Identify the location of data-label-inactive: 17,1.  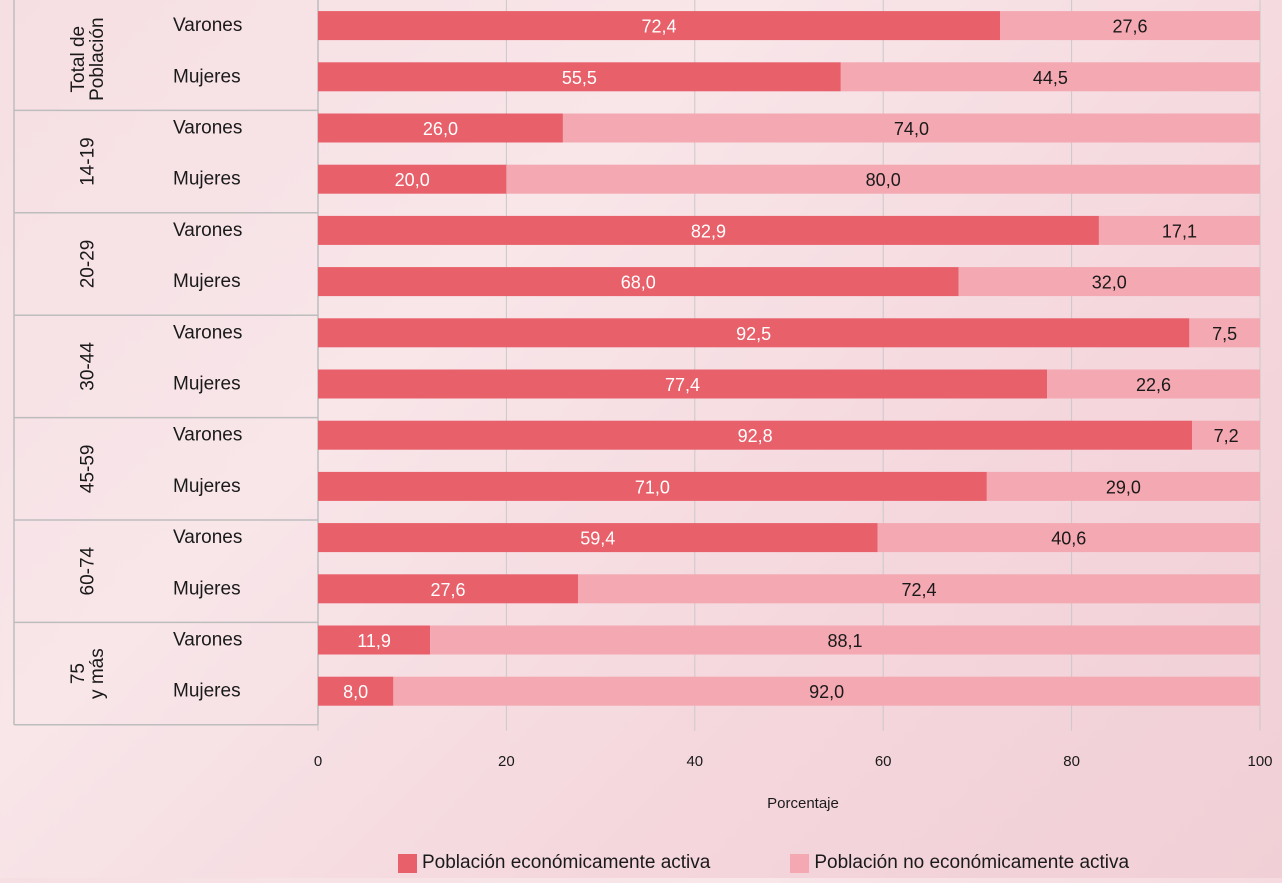
(1179, 231).